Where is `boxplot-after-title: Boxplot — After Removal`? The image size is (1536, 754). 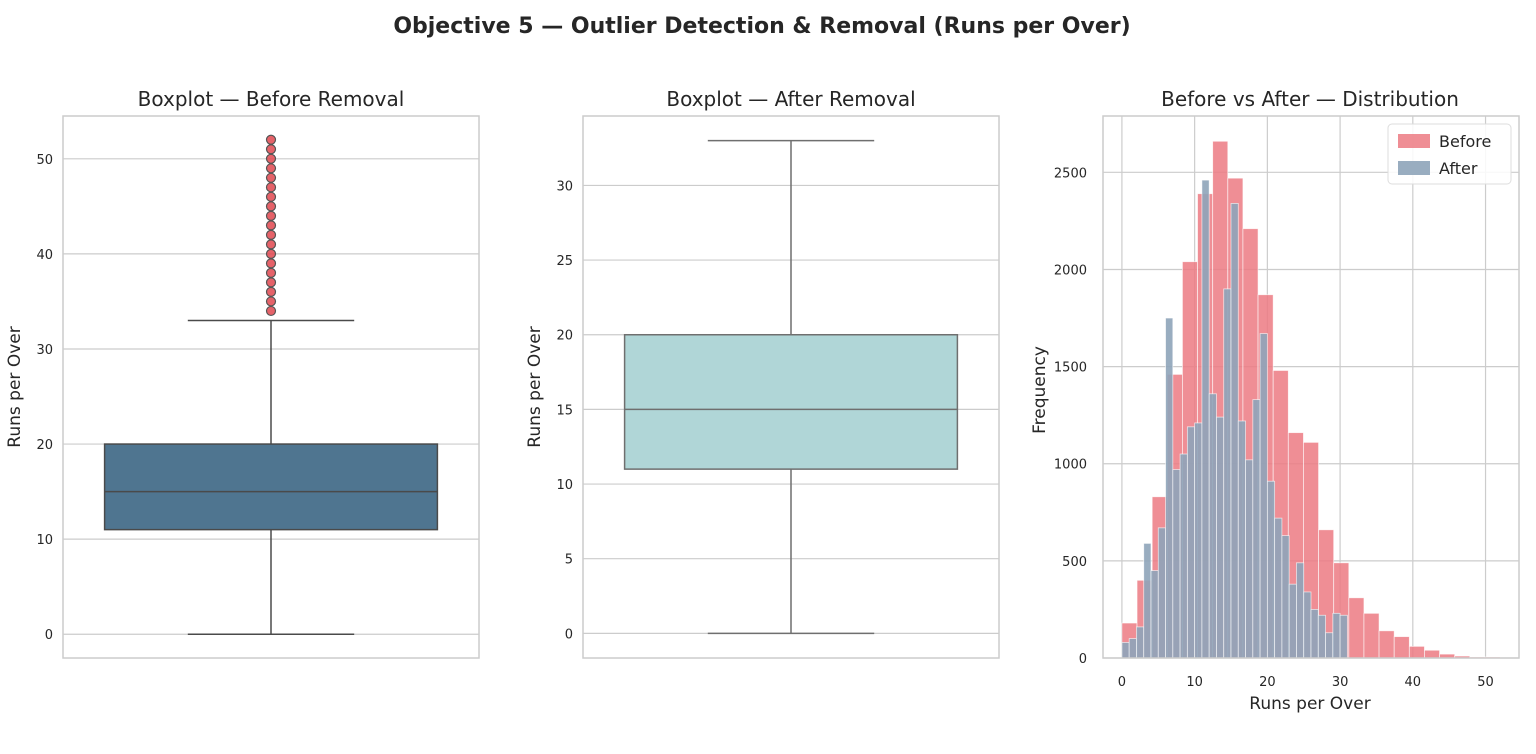 boxplot-after-title: Boxplot — After Removal is located at coordinates (790, 99).